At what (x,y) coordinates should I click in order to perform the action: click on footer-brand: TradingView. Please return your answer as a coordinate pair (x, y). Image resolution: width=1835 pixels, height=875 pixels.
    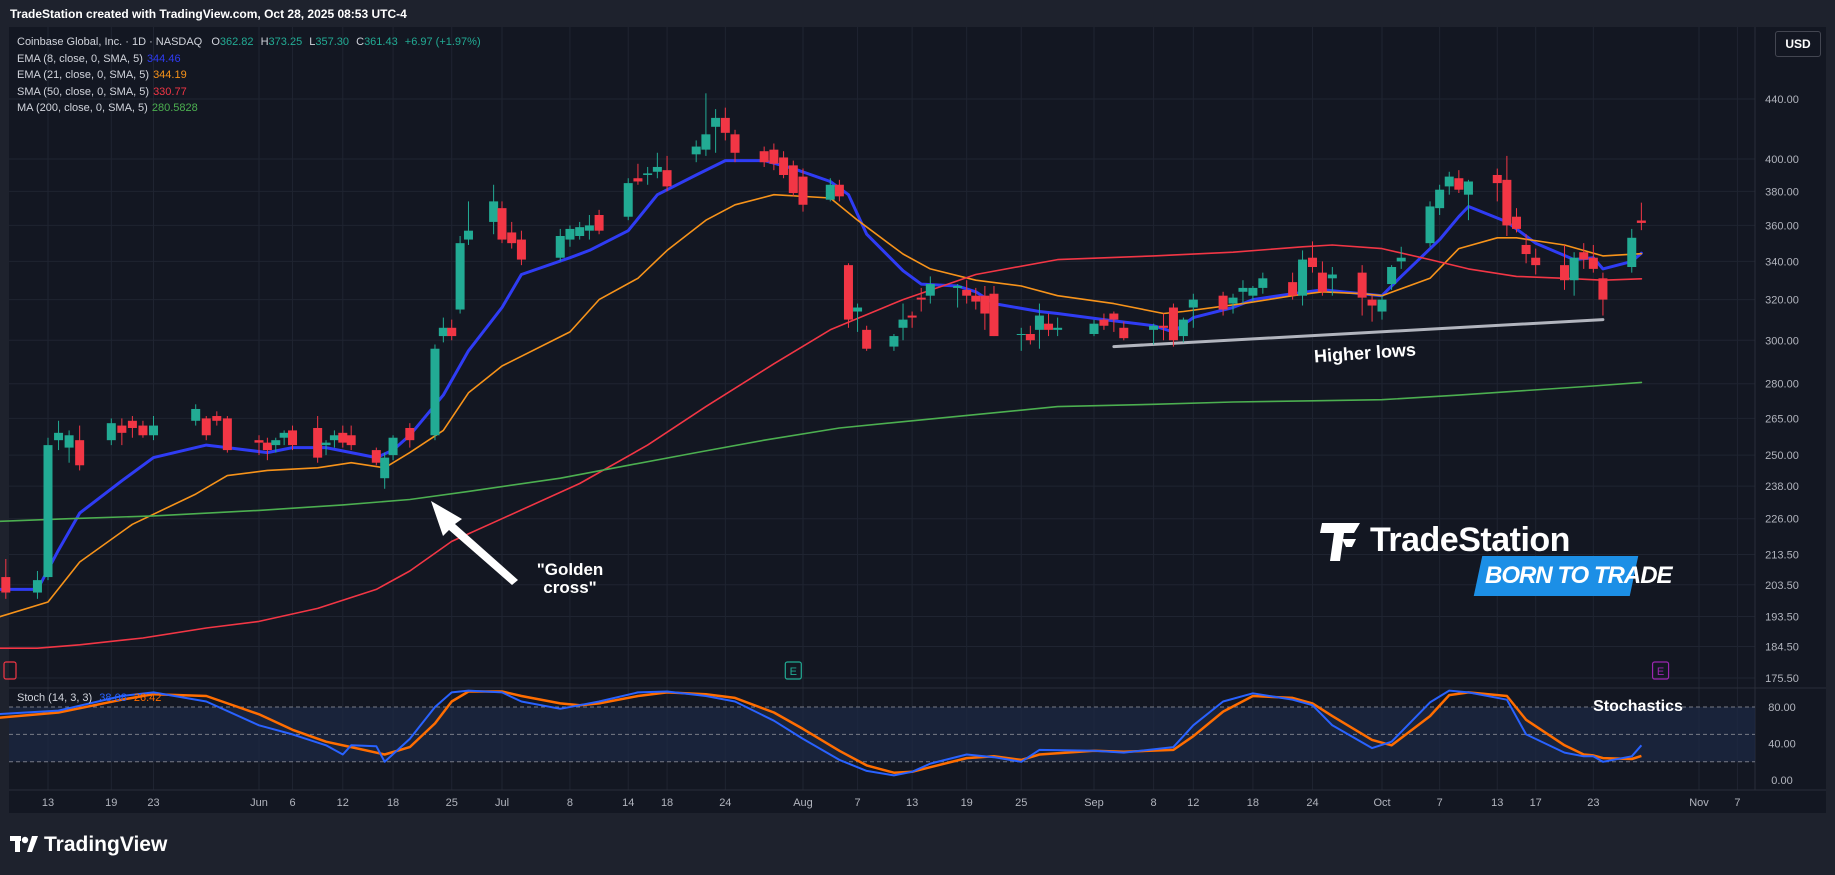
    Looking at the image, I should click on (106, 844).